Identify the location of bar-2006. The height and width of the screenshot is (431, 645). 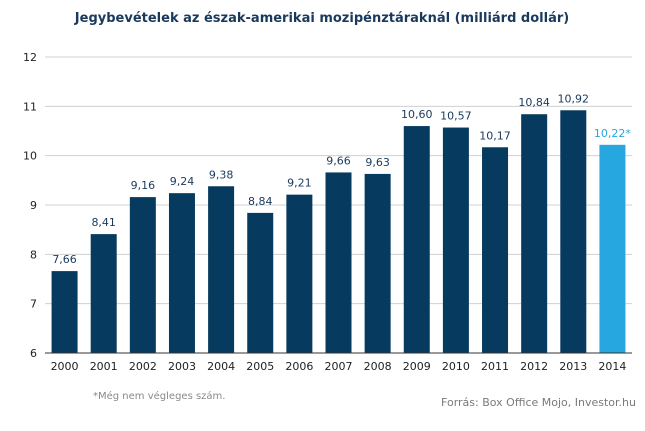
(299, 273).